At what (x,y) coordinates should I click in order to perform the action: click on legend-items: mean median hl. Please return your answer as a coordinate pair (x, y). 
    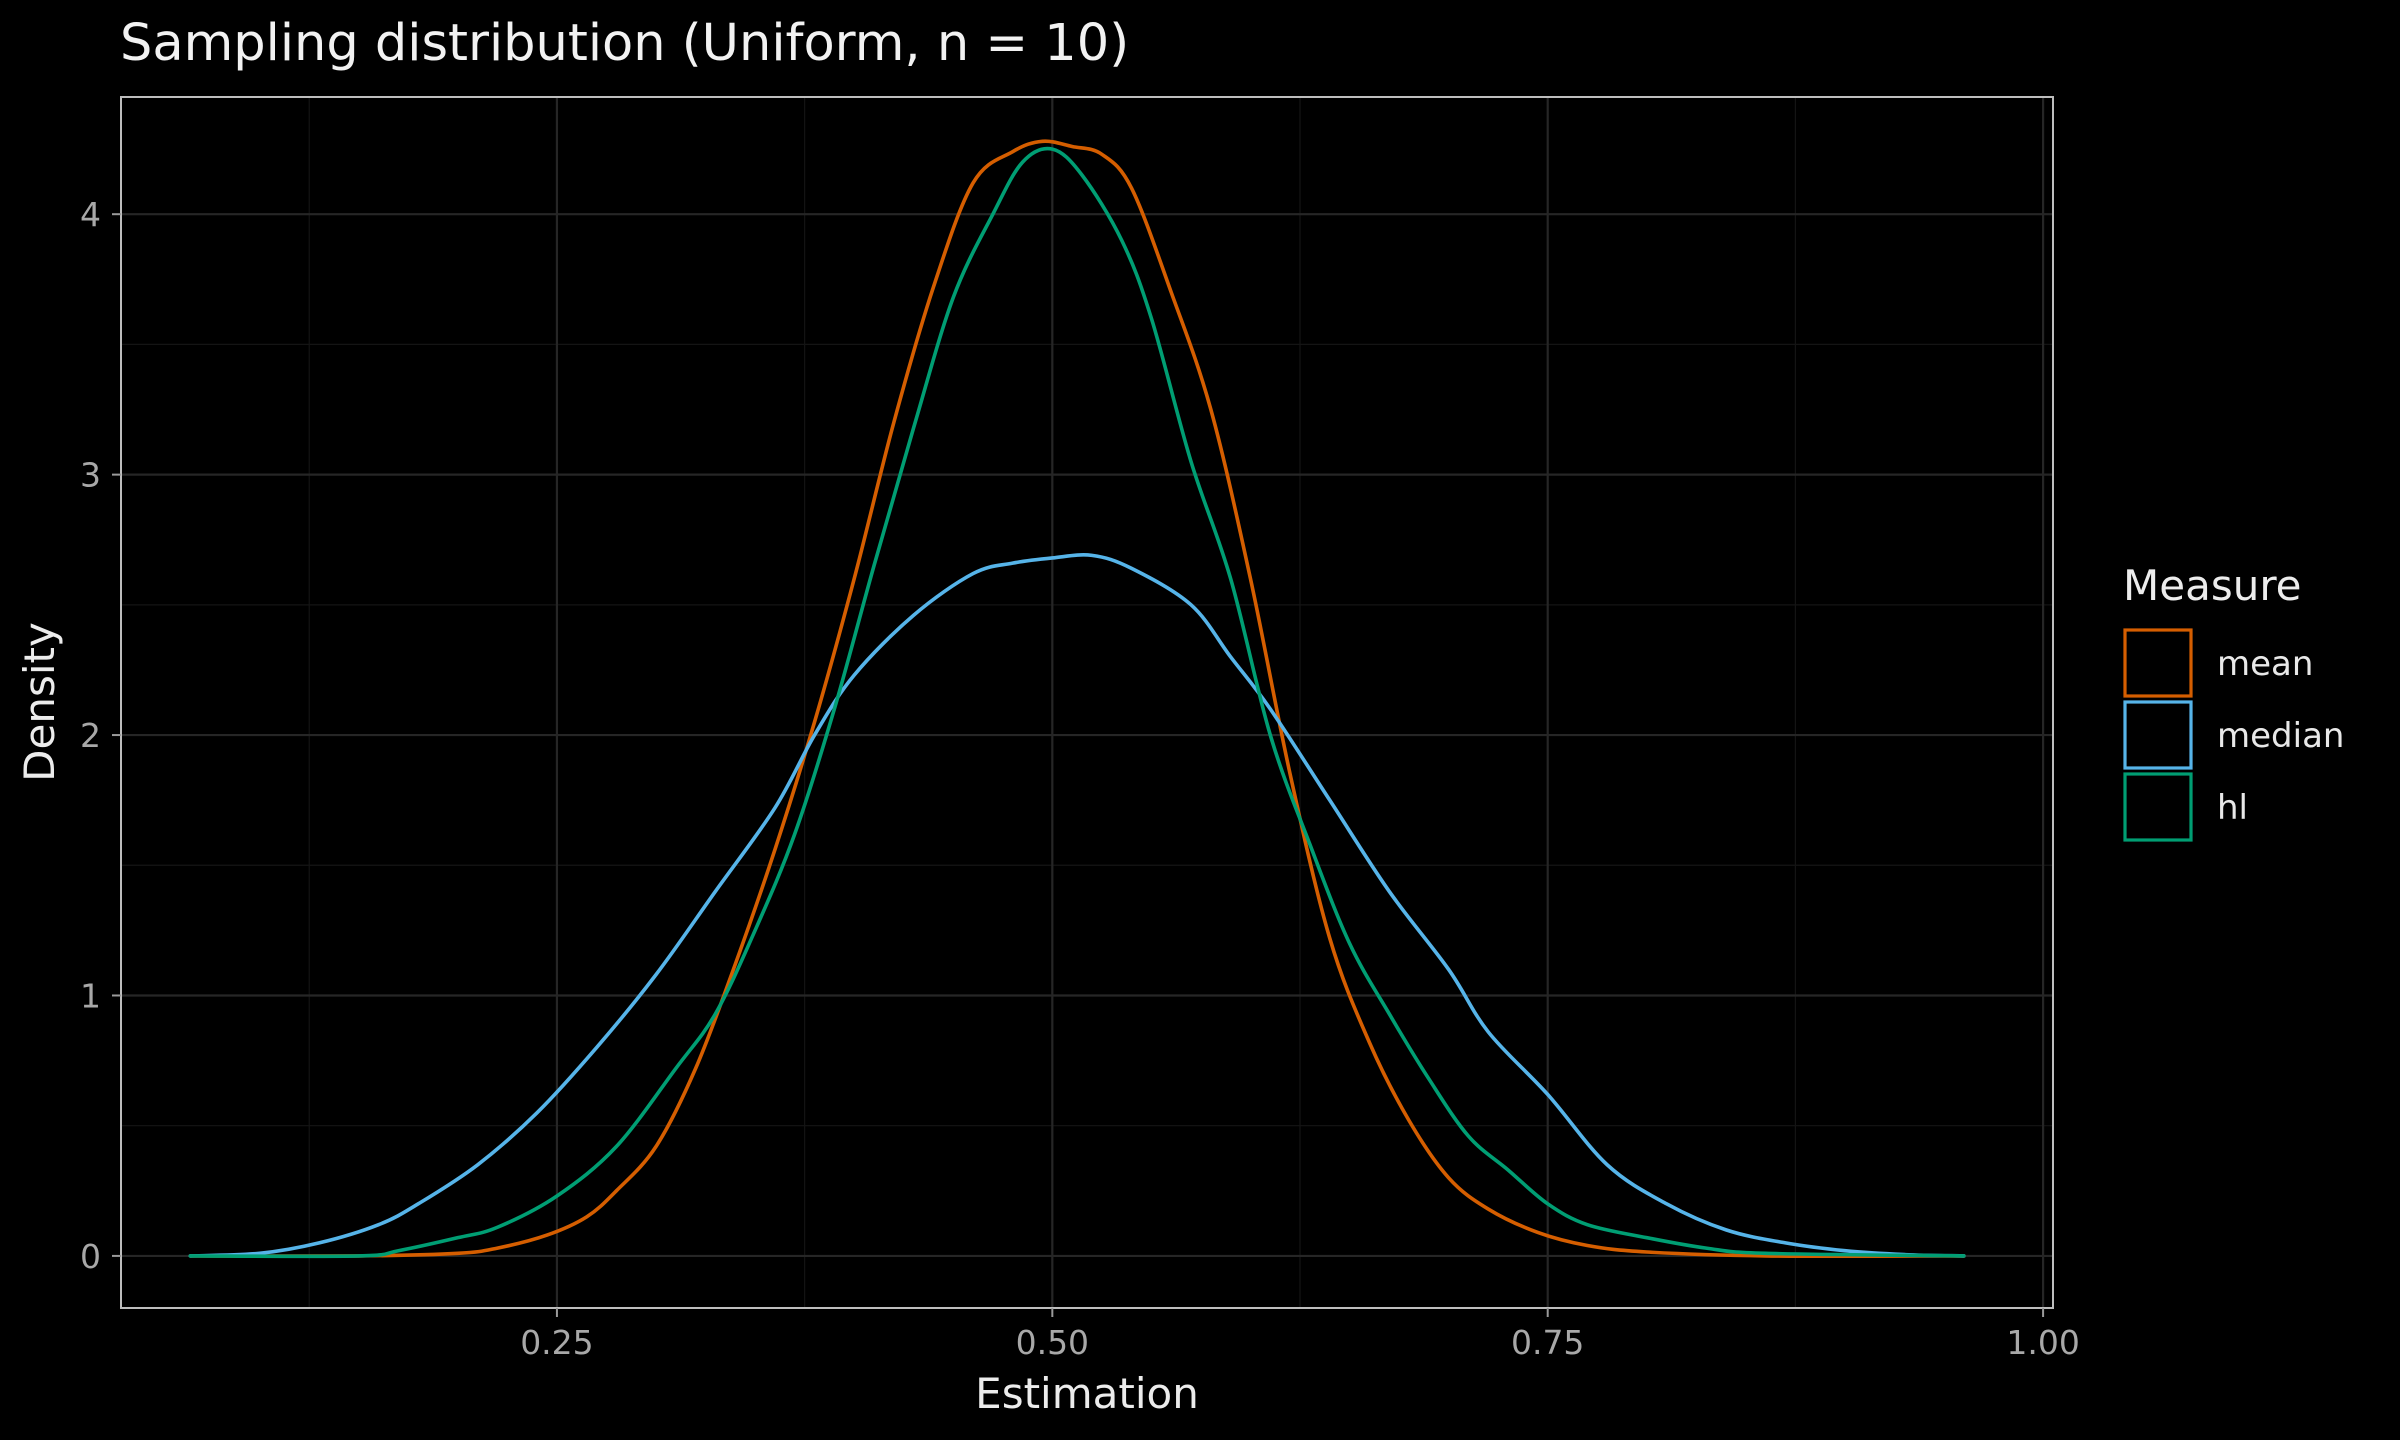
    Looking at the image, I should click on (2233, 735).